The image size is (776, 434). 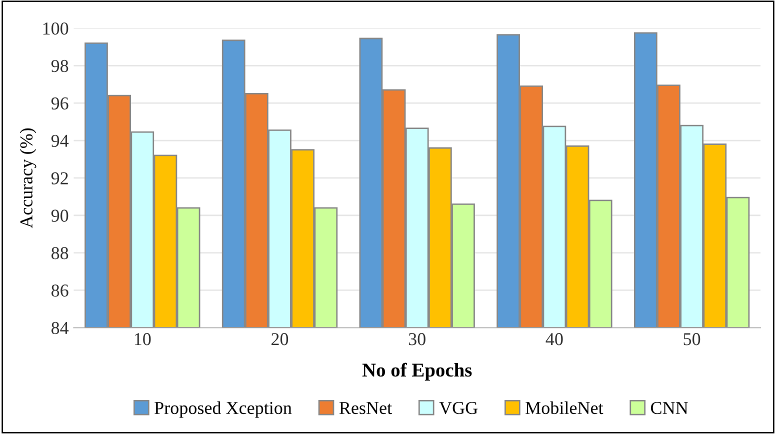 What do you see at coordinates (60, 328) in the screenshot?
I see `y-tick-label: 84` at bounding box center [60, 328].